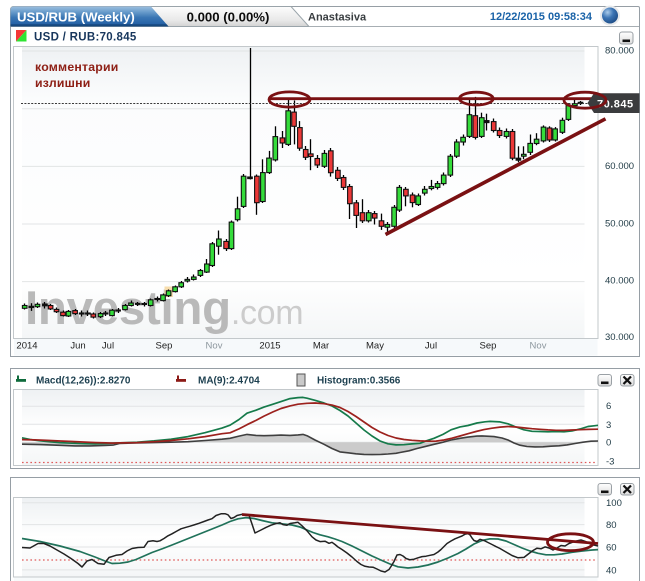 The height and width of the screenshot is (581, 645). I want to click on svg-text: 6, so click(608, 406).